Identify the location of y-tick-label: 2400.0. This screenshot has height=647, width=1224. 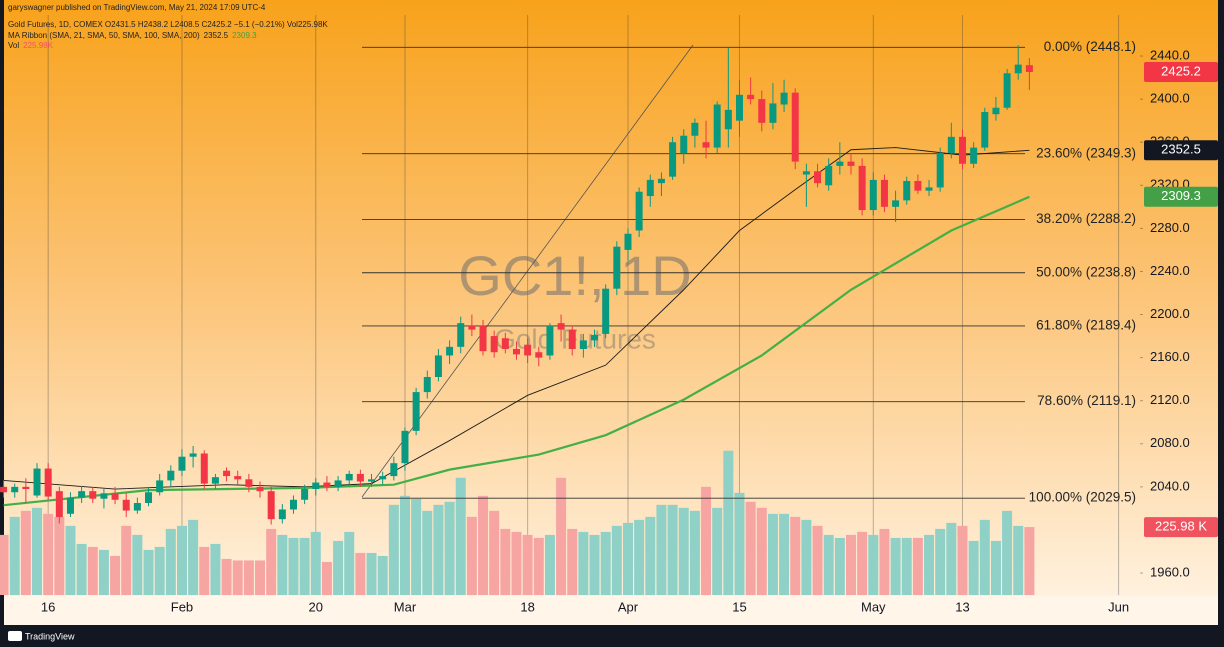
(1170, 98).